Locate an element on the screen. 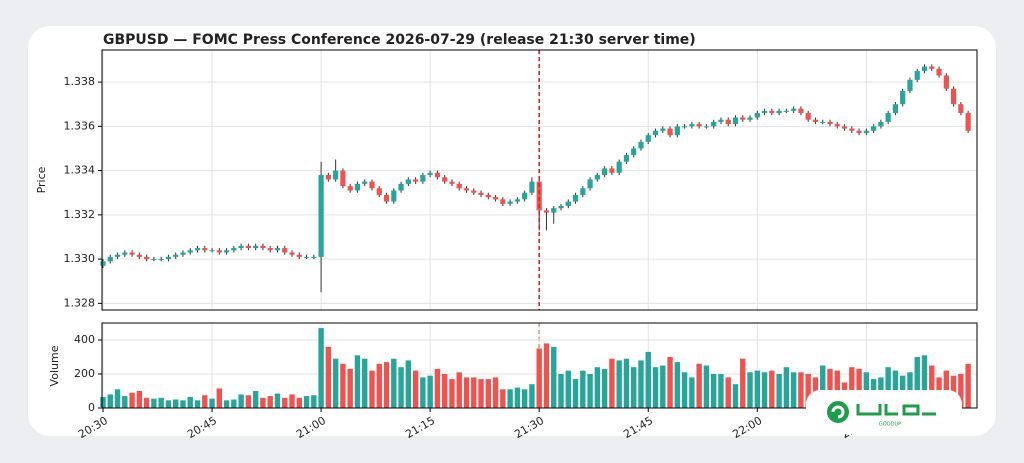  watermark-text: GOODUP is located at coordinates (890, 425).